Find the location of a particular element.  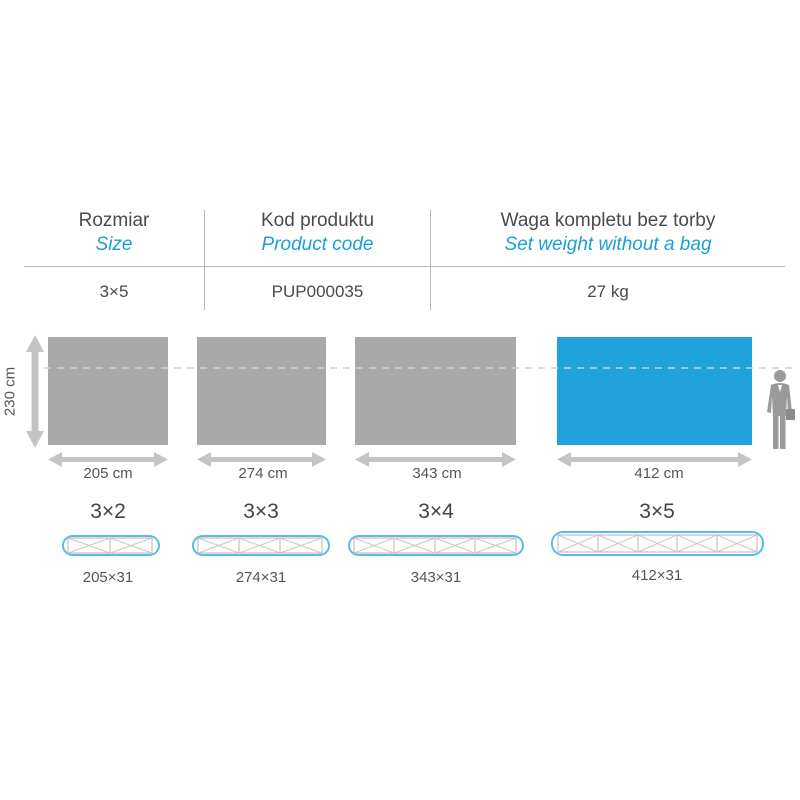

model-label-3x4: 3×4 is located at coordinates (436, 511).